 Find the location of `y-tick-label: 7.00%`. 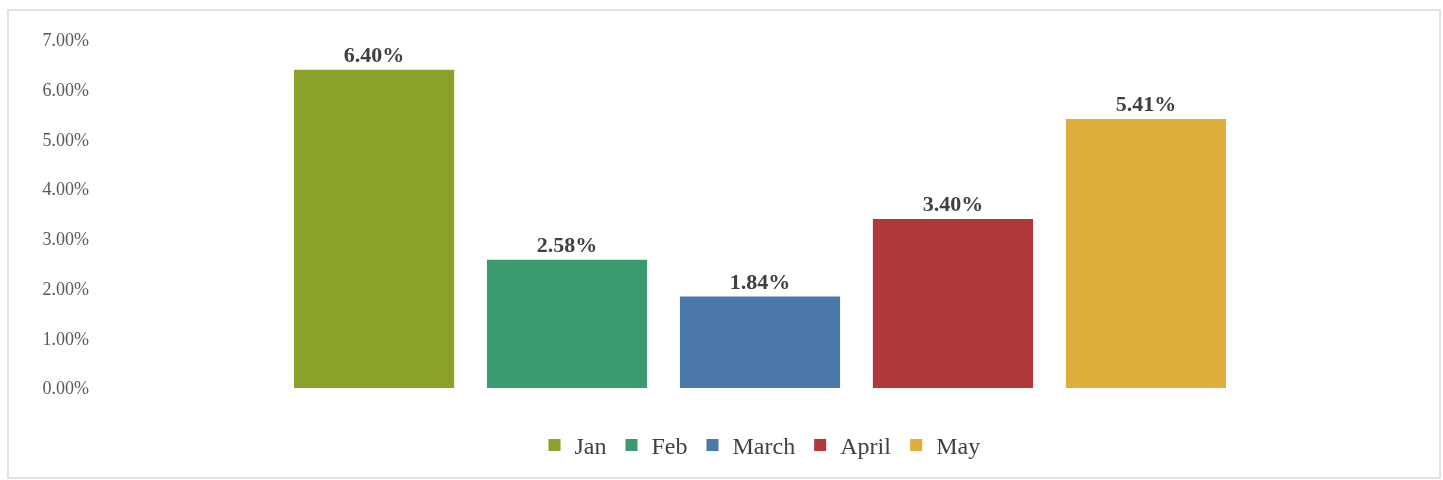

y-tick-label: 7.00% is located at coordinates (65, 40).